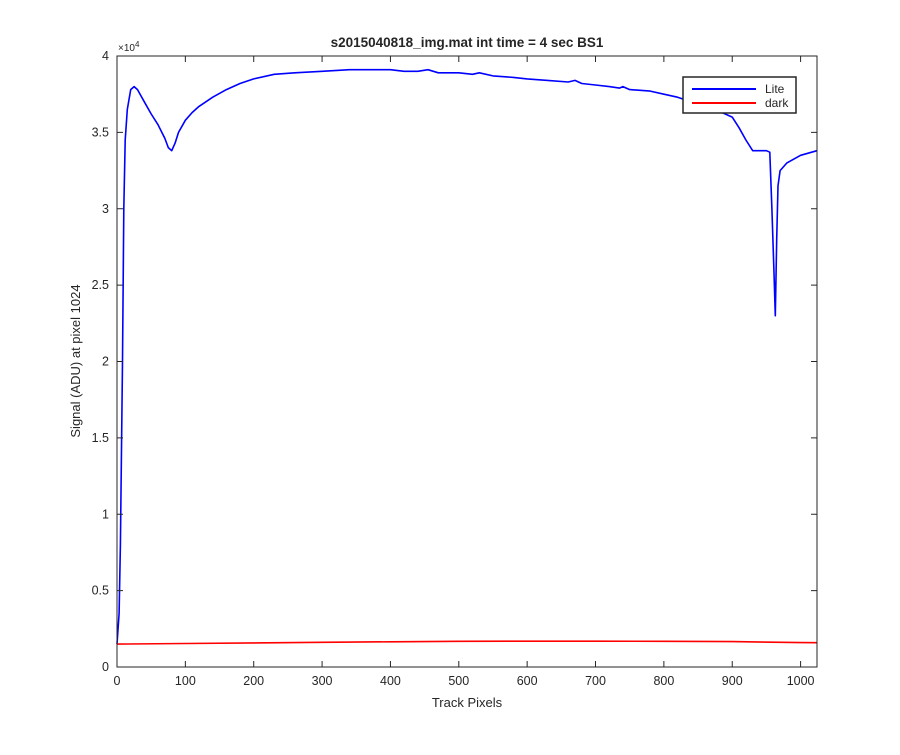  I want to click on x-tick-label-400: 400, so click(390, 681).